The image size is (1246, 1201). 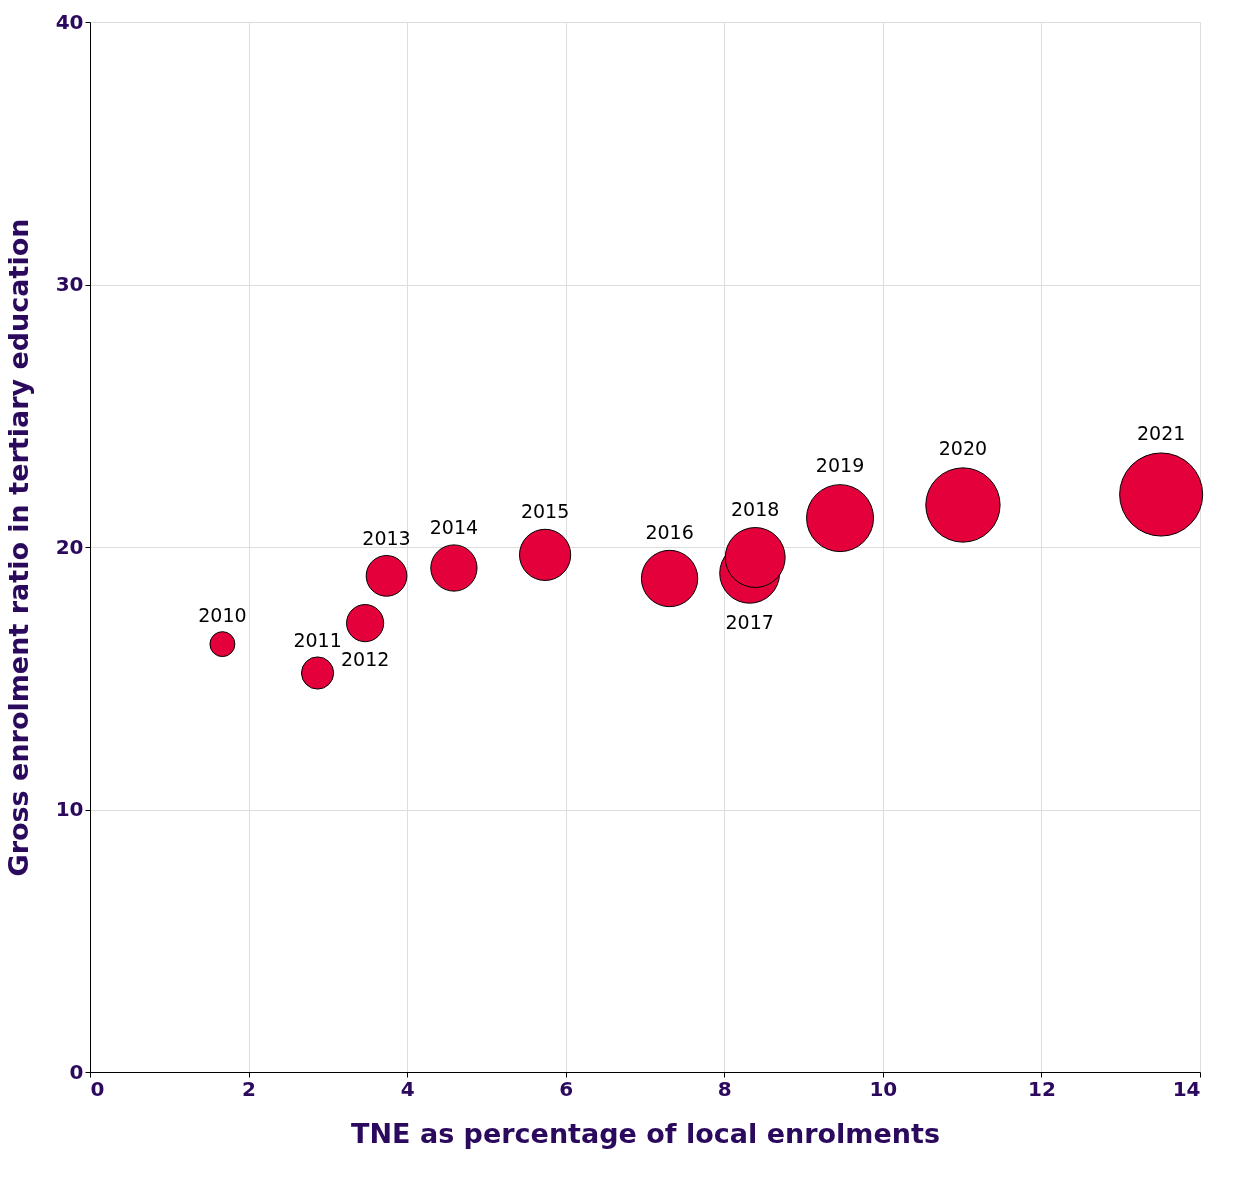 I want to click on x-tick-label: 8, so click(x=724, y=1088).